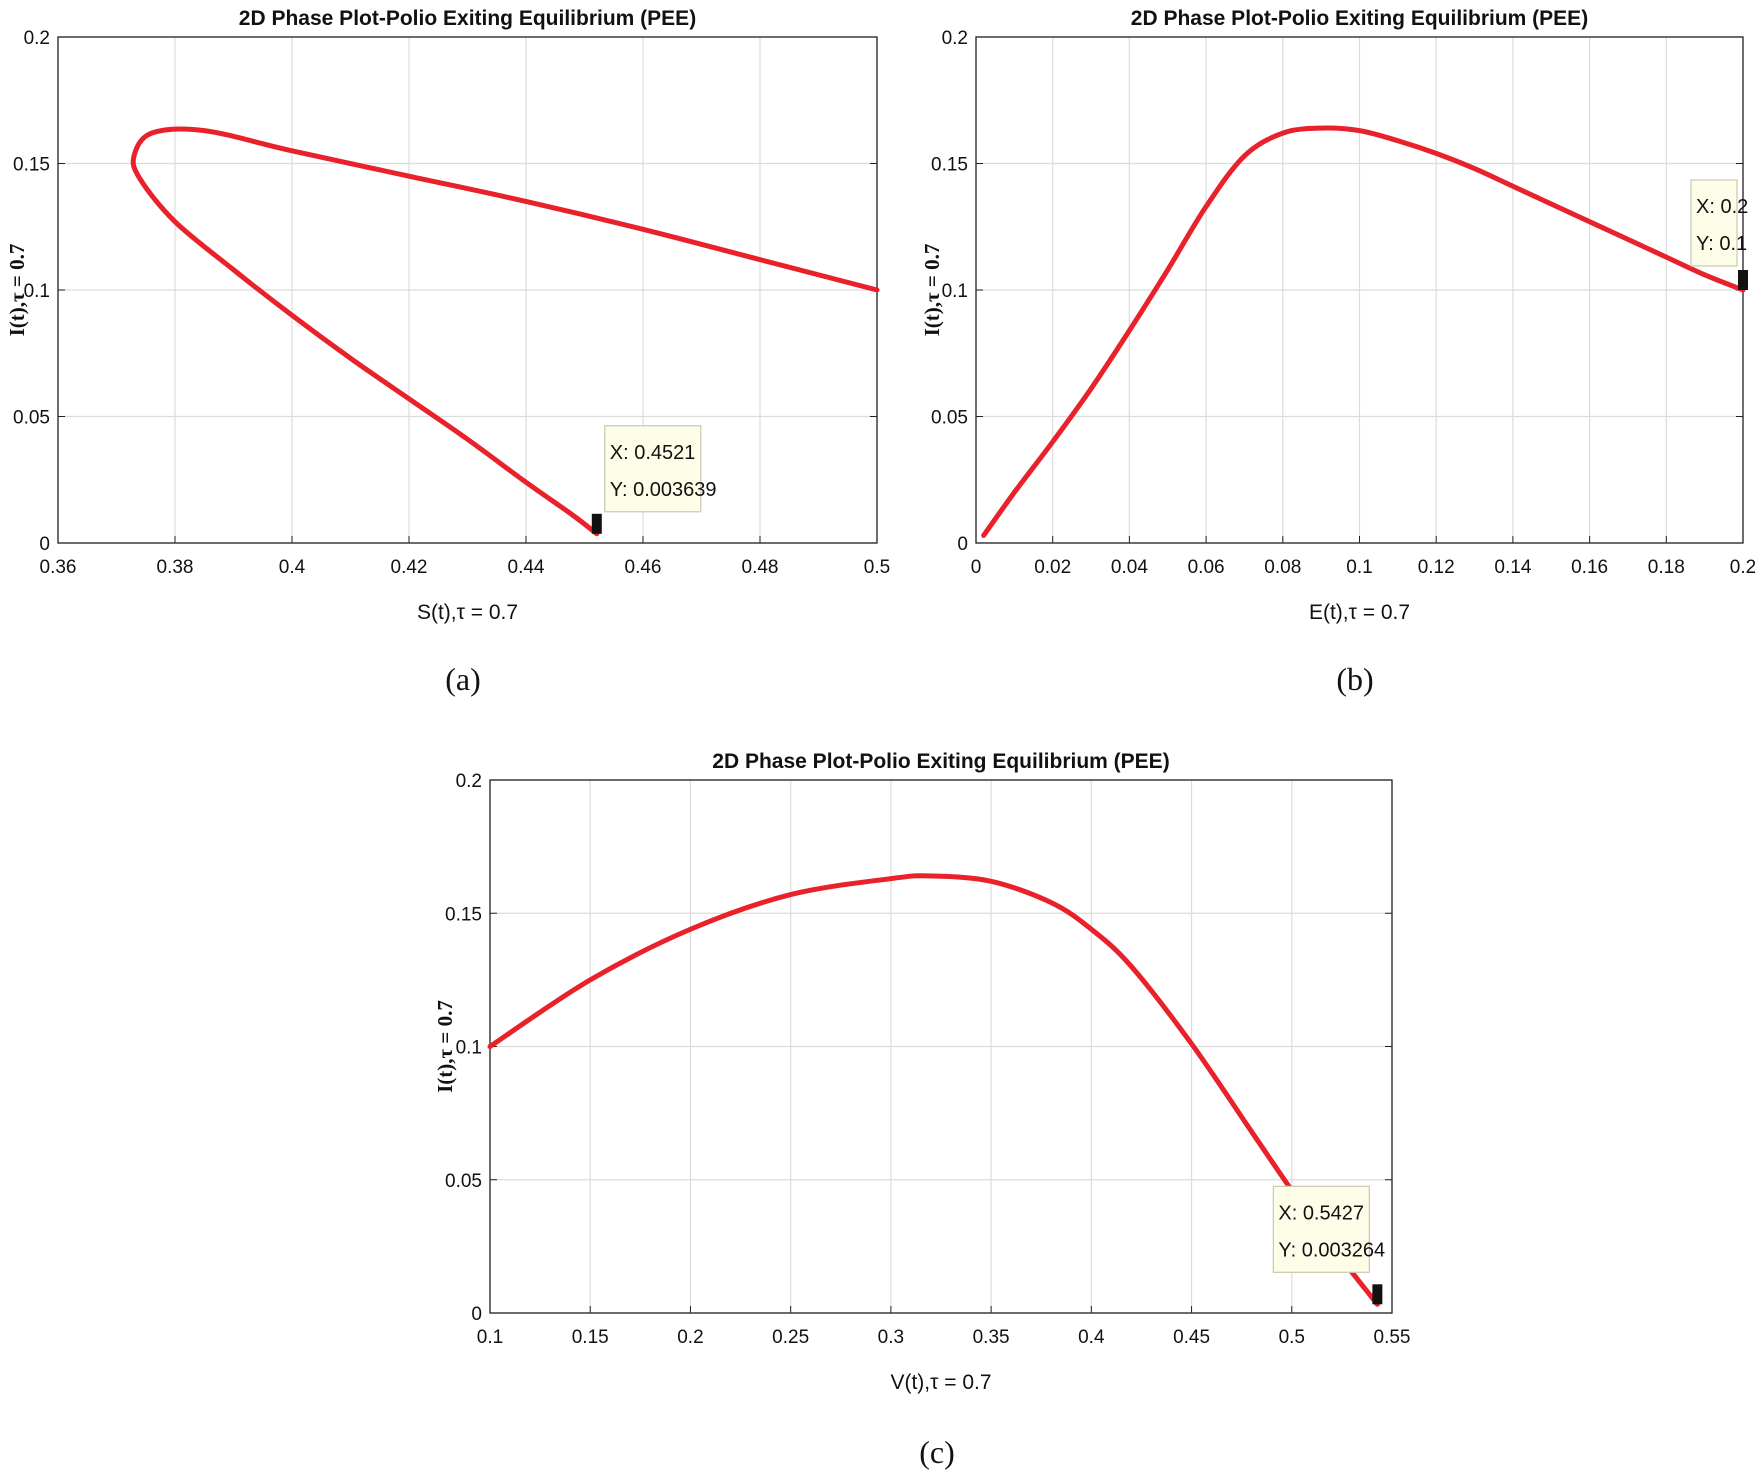 The image size is (1755, 1475). I want to click on x-tick-label: 0.45, so click(1191, 1337).